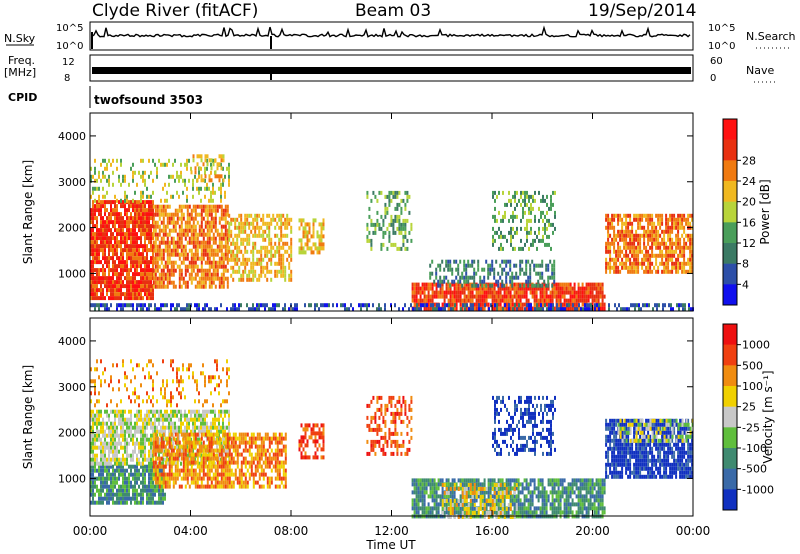  Describe the element at coordinates (72, 273) in the screenshot. I see `y-tick-label: 1000` at that location.